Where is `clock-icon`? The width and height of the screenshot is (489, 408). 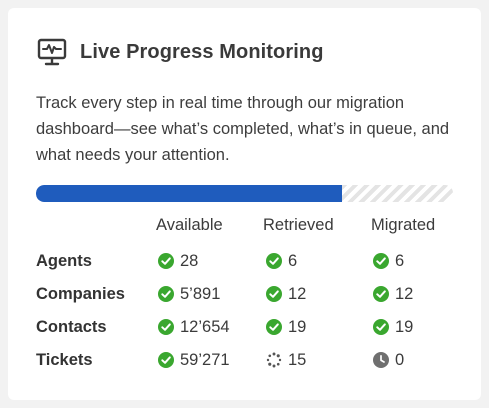
clock-icon is located at coordinates (381, 360).